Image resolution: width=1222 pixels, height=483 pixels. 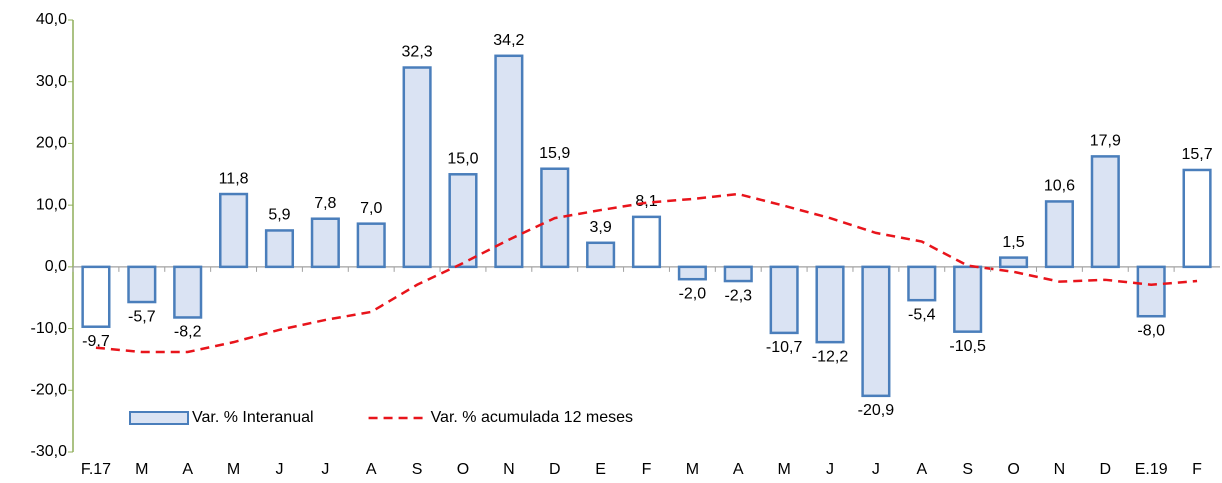 I want to click on legend-swatch, so click(x=159, y=418).